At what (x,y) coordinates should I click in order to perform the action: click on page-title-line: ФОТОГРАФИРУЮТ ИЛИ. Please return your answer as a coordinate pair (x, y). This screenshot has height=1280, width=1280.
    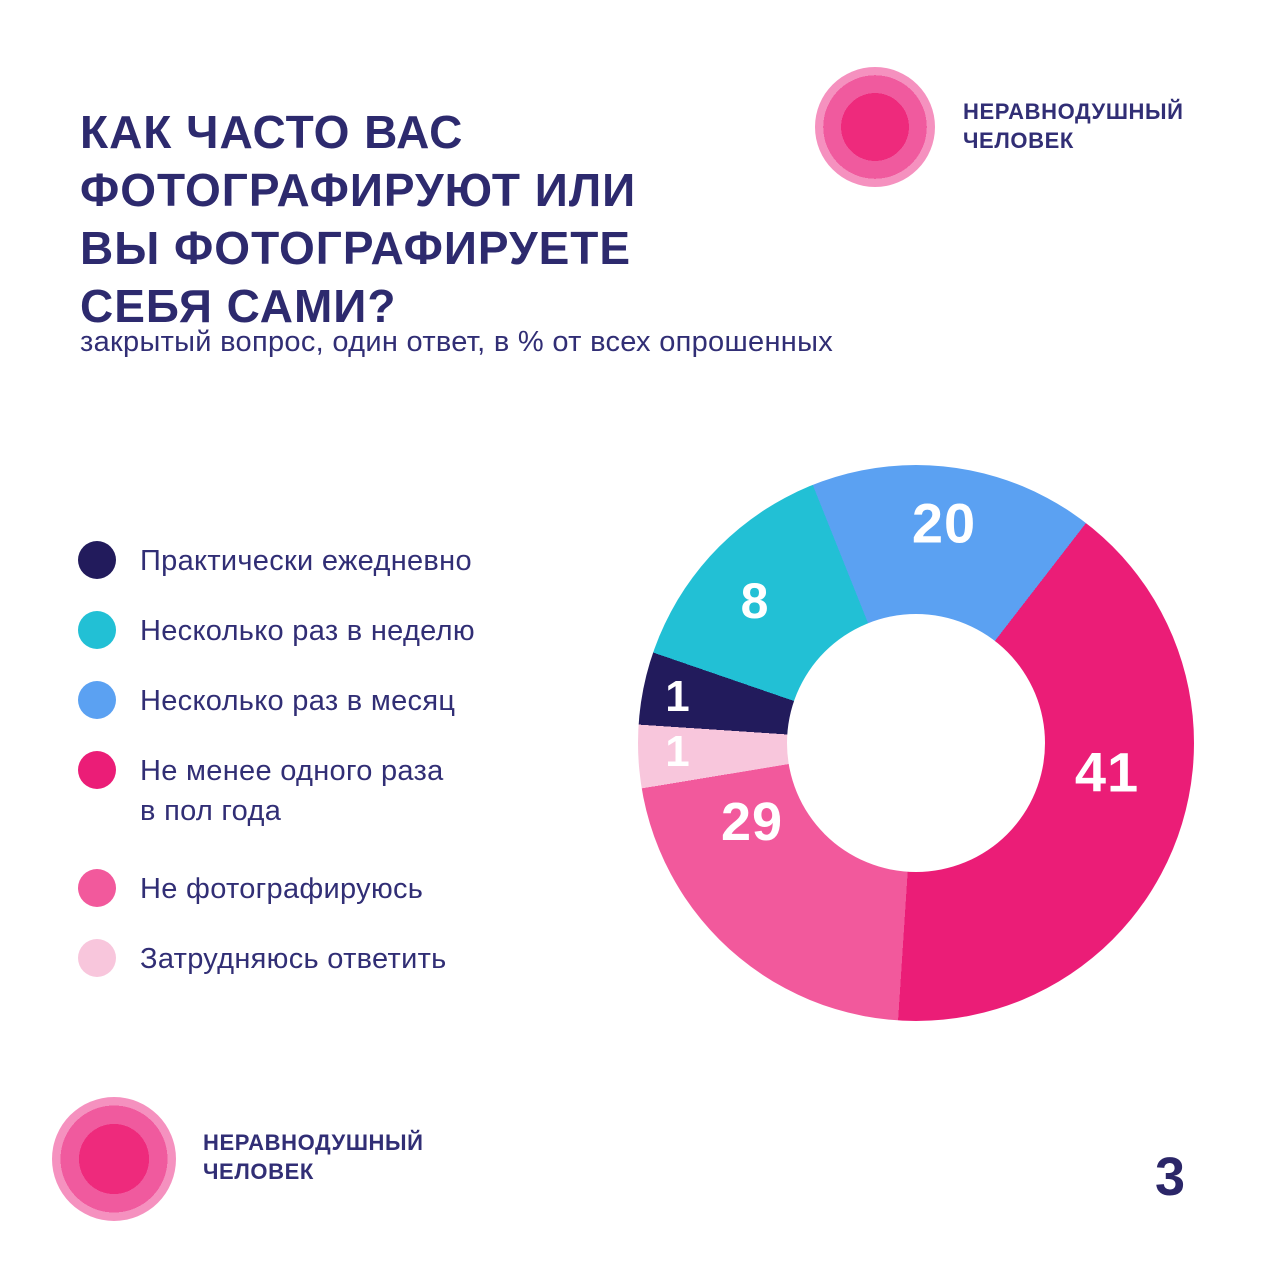
    Looking at the image, I should click on (358, 189).